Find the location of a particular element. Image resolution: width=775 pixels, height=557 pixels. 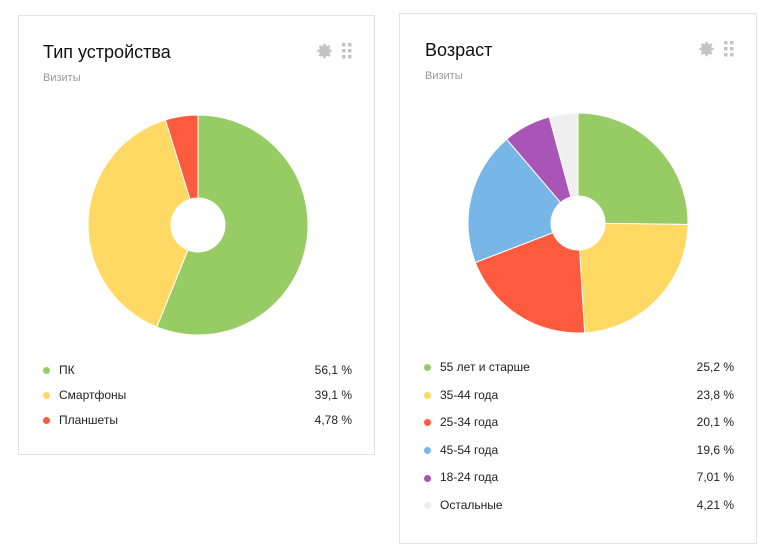

legend-item: Остальные 4,21 % is located at coordinates (579, 506).